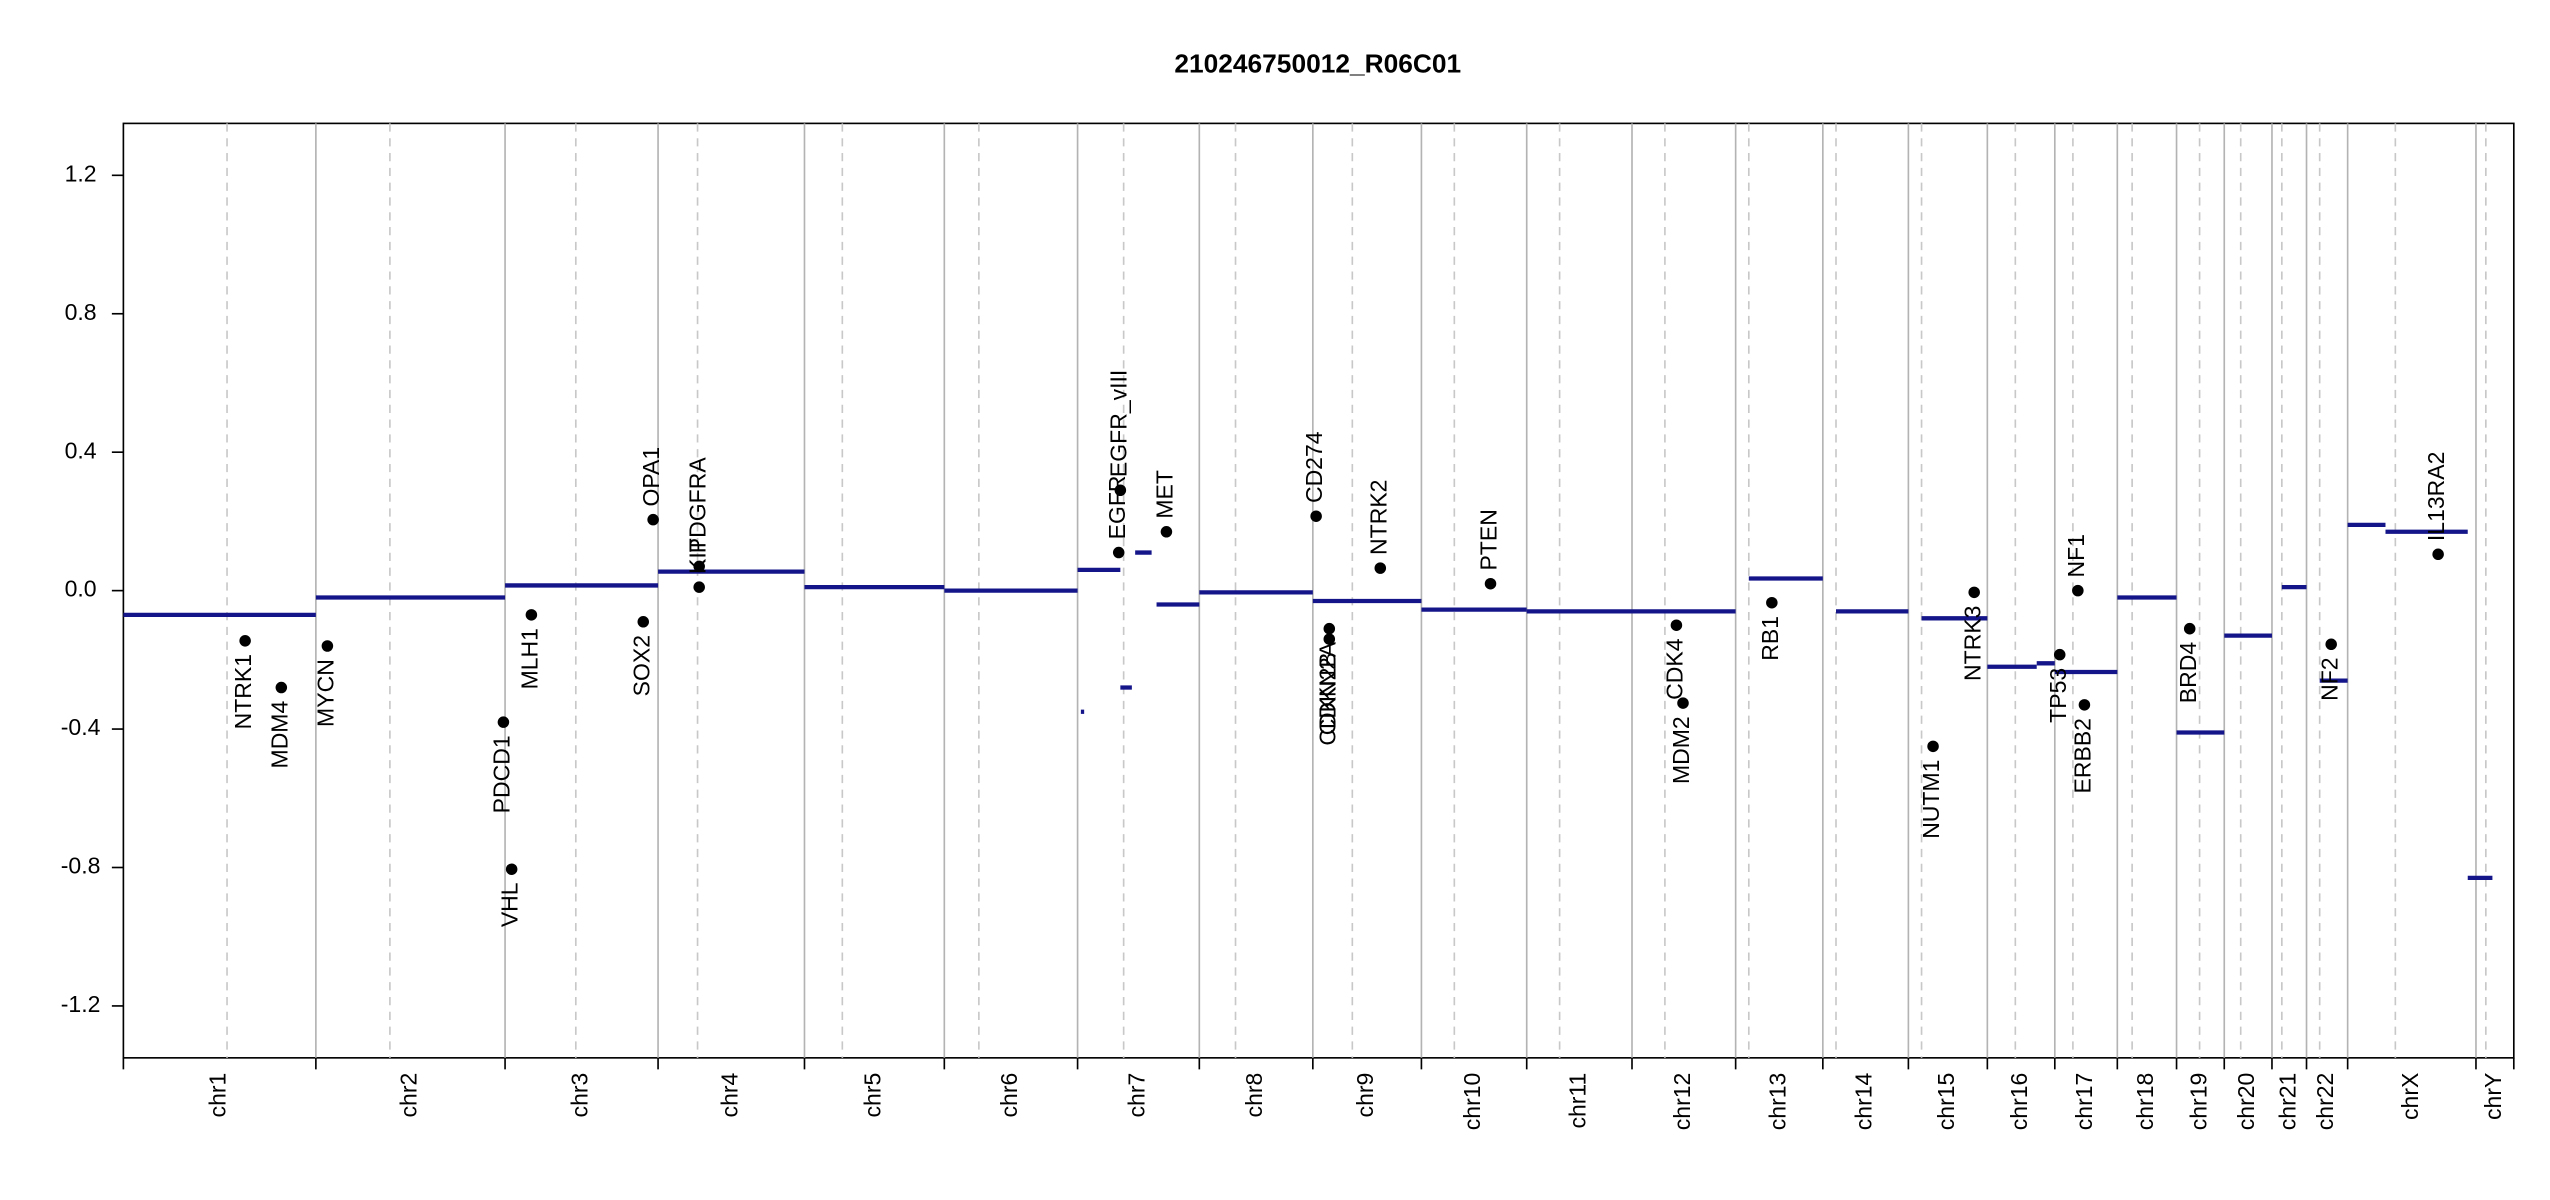 This screenshot has width=2550, height=1200. I want to click on x-tick-label: chr18, so click(2145, 1102).